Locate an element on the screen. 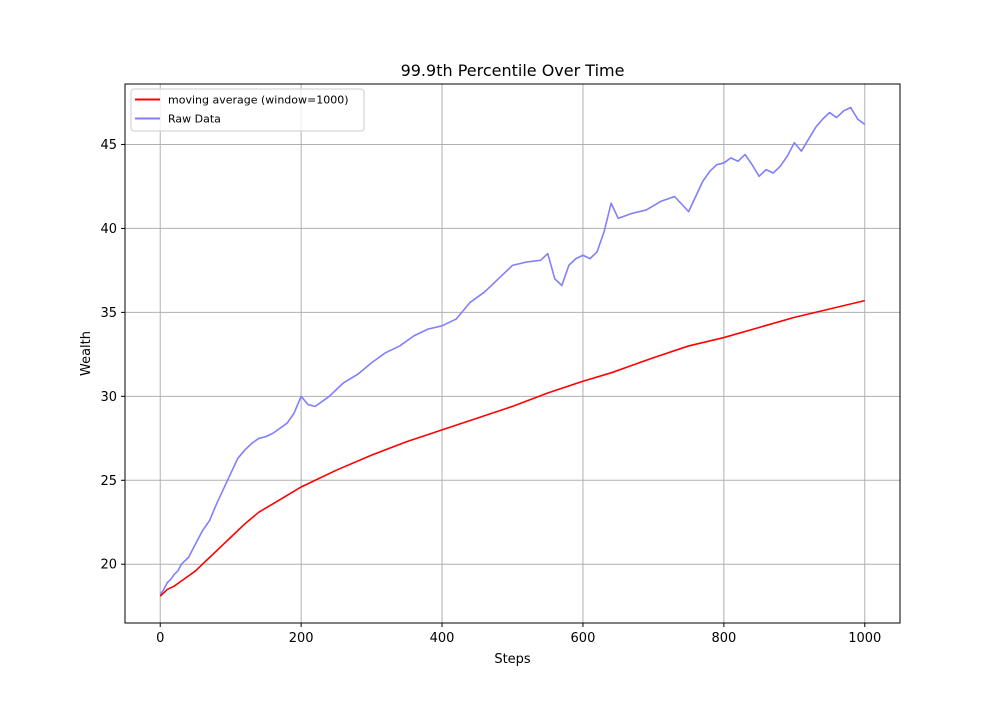  legend-label-raw-data: Raw Data is located at coordinates (194, 119).